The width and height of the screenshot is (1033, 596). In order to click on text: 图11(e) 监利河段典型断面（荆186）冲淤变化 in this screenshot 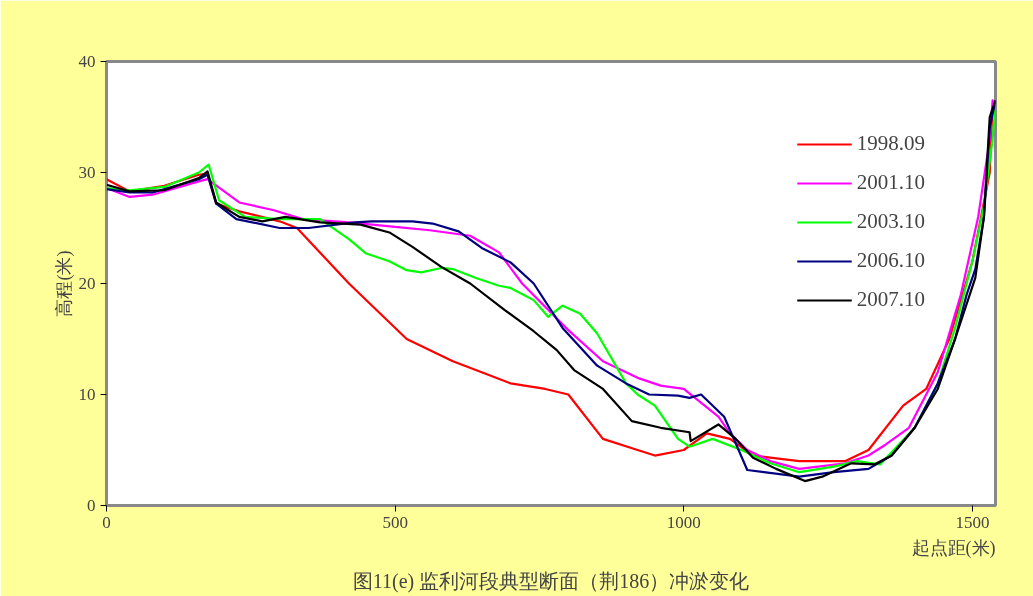, I will do `click(551, 581)`.